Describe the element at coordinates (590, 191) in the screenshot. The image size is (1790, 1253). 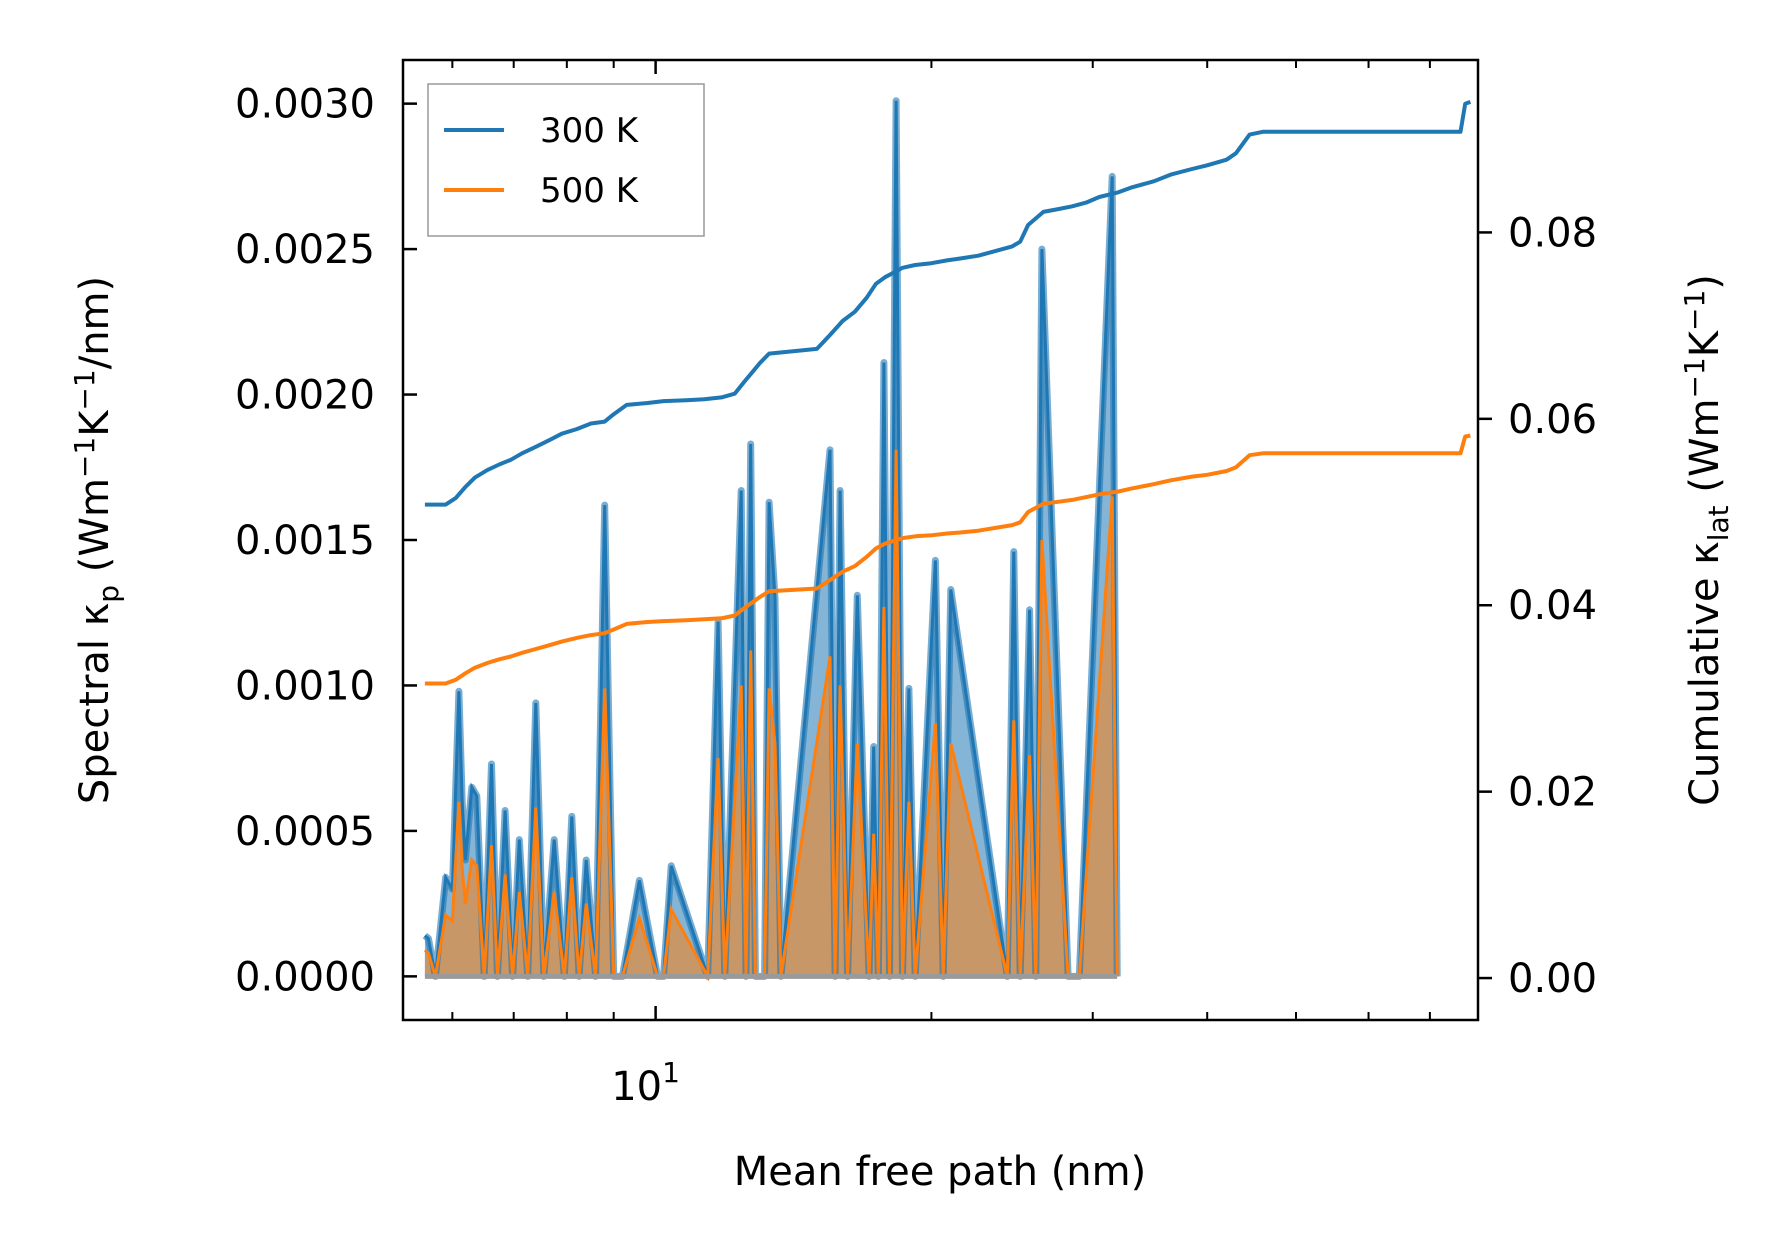
I see `legend-label-500k: 500 K` at that location.